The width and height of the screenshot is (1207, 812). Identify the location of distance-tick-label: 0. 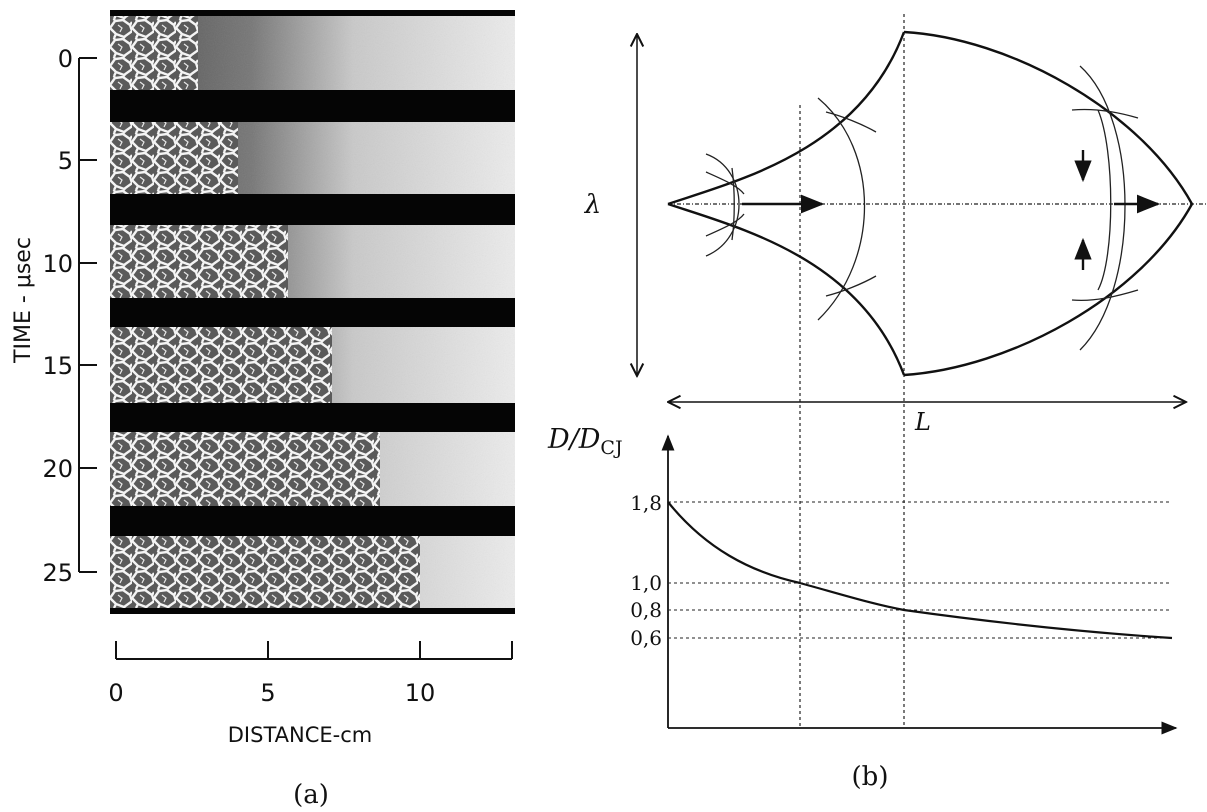
(115, 693).